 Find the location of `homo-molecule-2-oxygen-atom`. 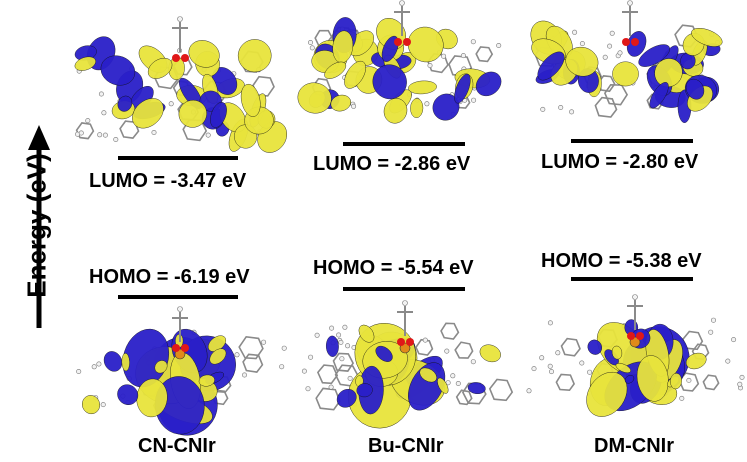

homo-molecule-2-oxygen-atom is located at coordinates (640, 336).